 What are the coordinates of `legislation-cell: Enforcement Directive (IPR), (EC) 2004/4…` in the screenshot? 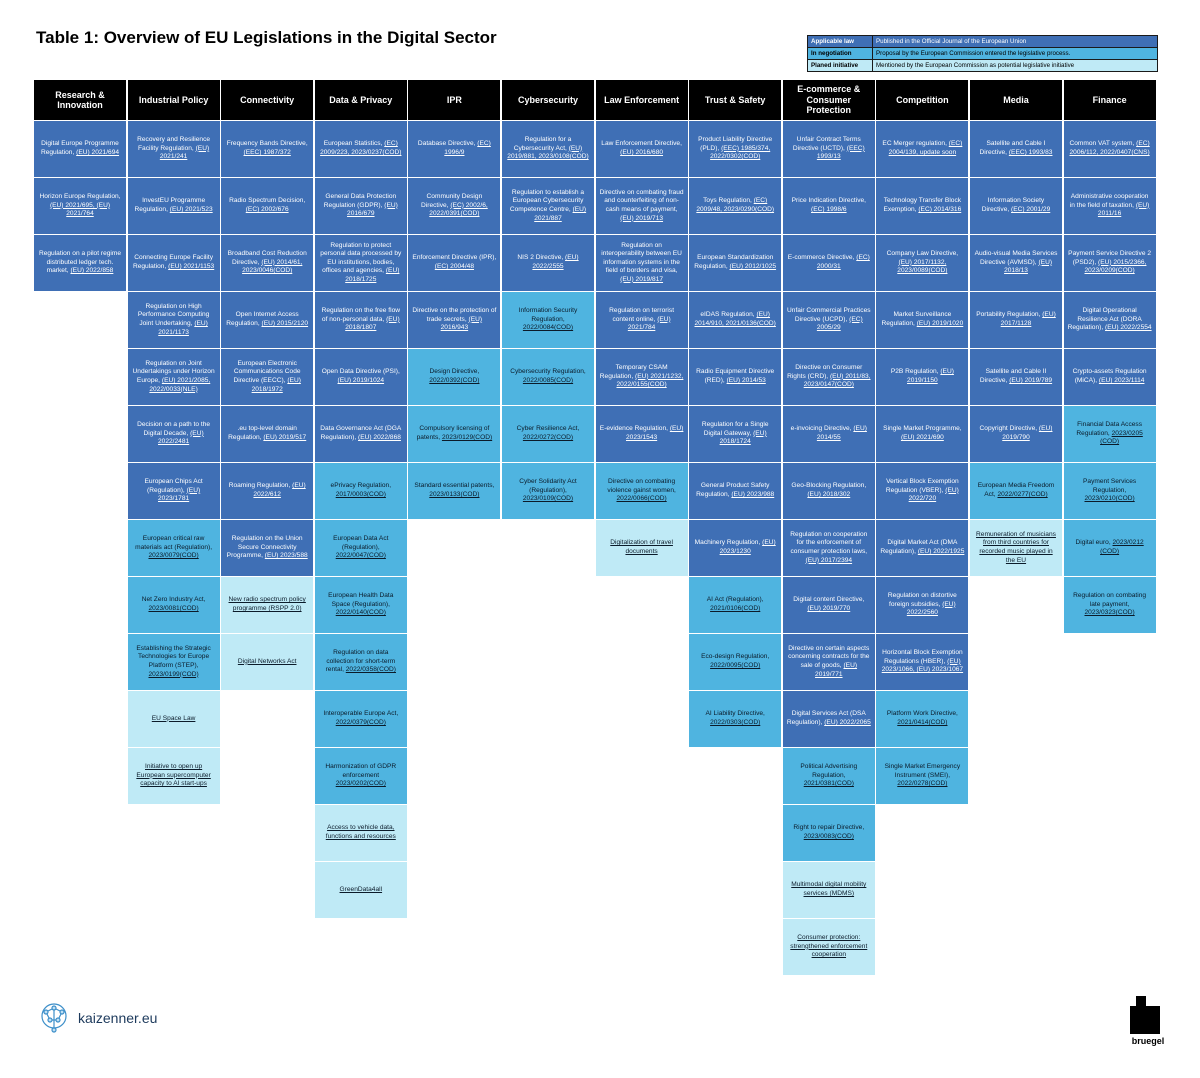 It's located at (454, 263).